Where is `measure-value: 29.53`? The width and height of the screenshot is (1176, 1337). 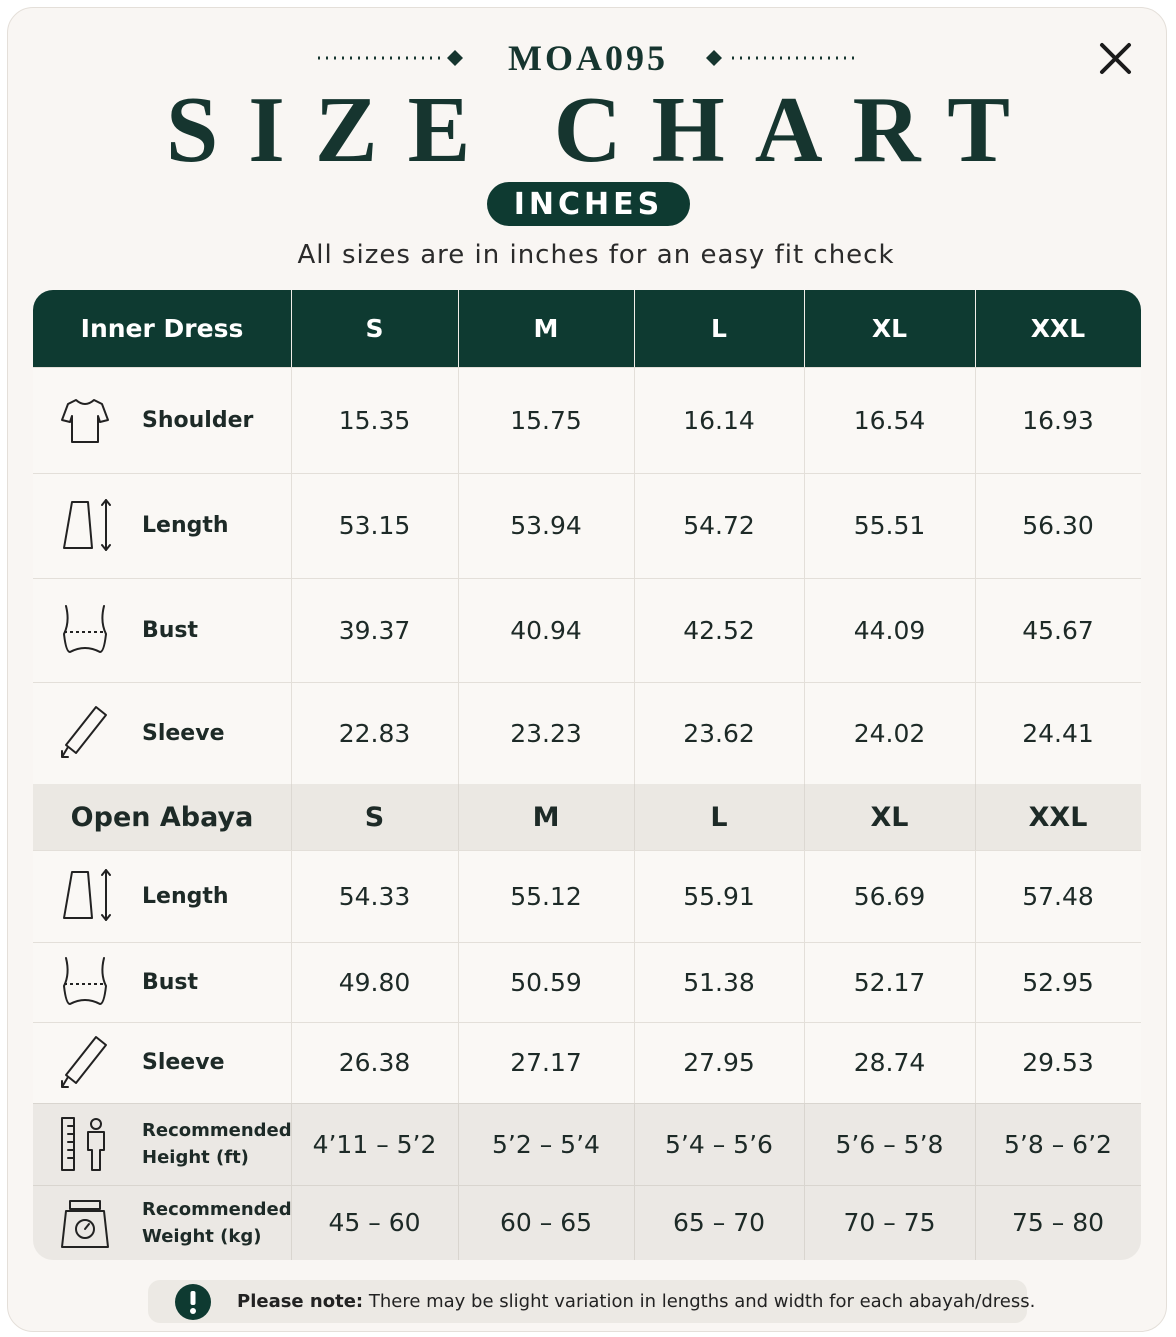 measure-value: 29.53 is located at coordinates (1058, 1062).